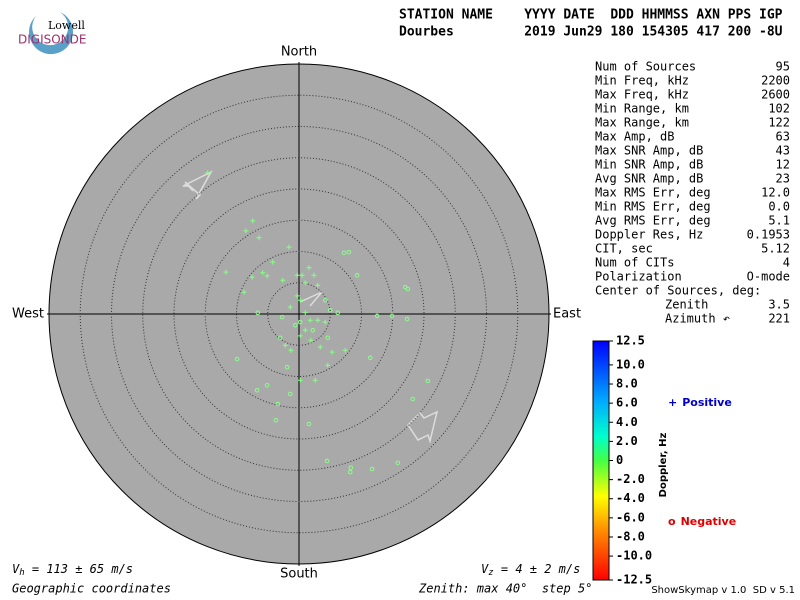  Describe the element at coordinates (627, 403) in the screenshot. I see `colorbar-tick-label: 6.0` at that location.